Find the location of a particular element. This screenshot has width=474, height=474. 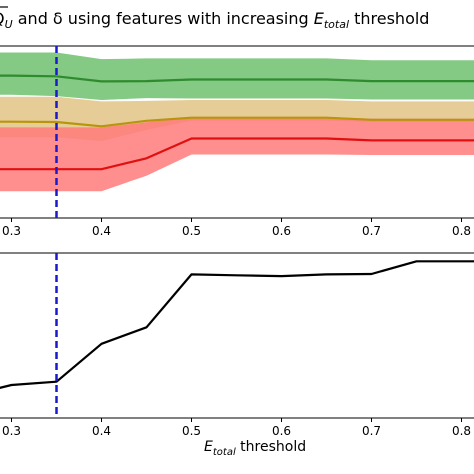

title-var: E is located at coordinates (319, 18).